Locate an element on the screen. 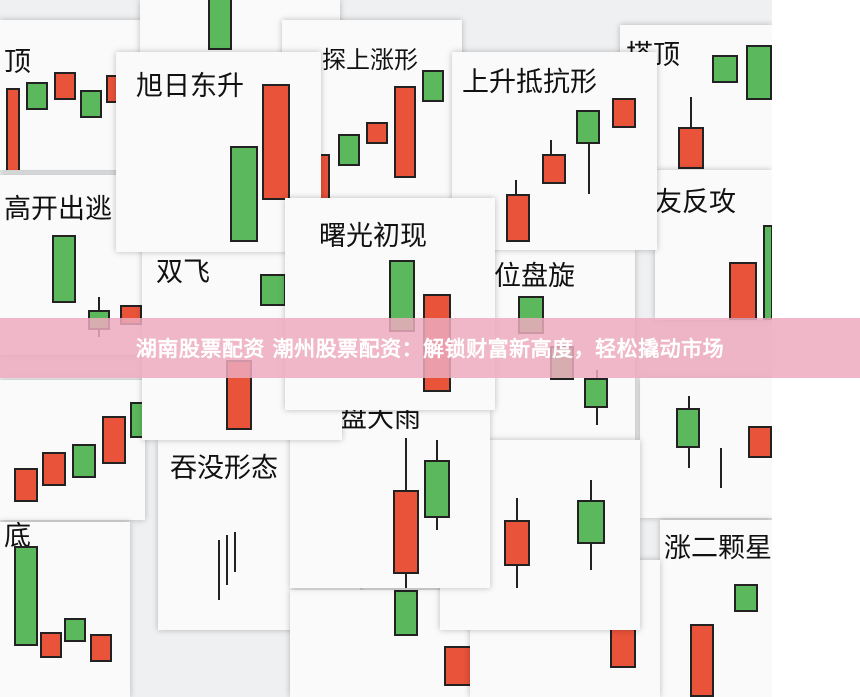  card-label: 吞没形态 is located at coordinates (224, 468).